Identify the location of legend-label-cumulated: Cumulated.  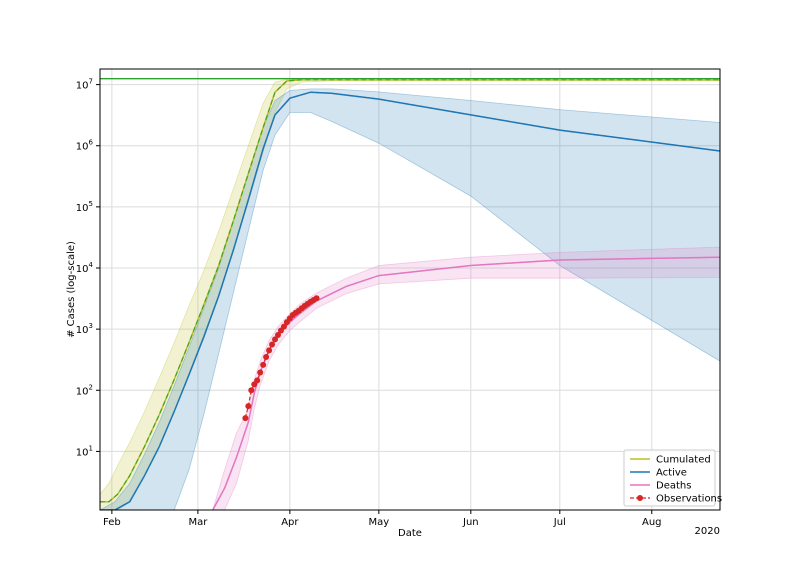
(683, 460).